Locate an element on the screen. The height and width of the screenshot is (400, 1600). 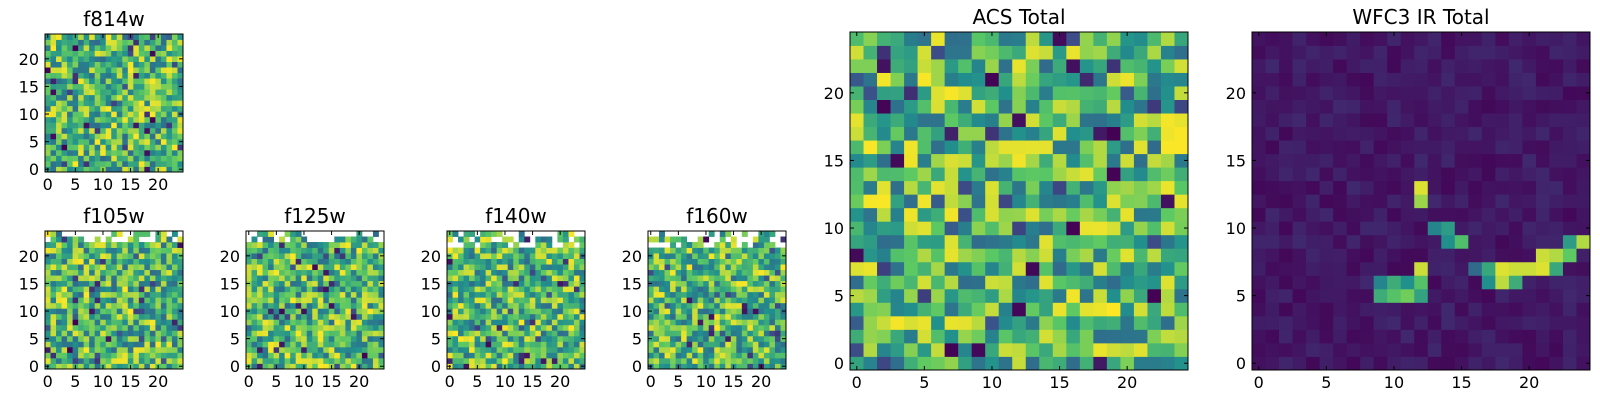
y-tick-label: 20 is located at coordinates (230, 256).